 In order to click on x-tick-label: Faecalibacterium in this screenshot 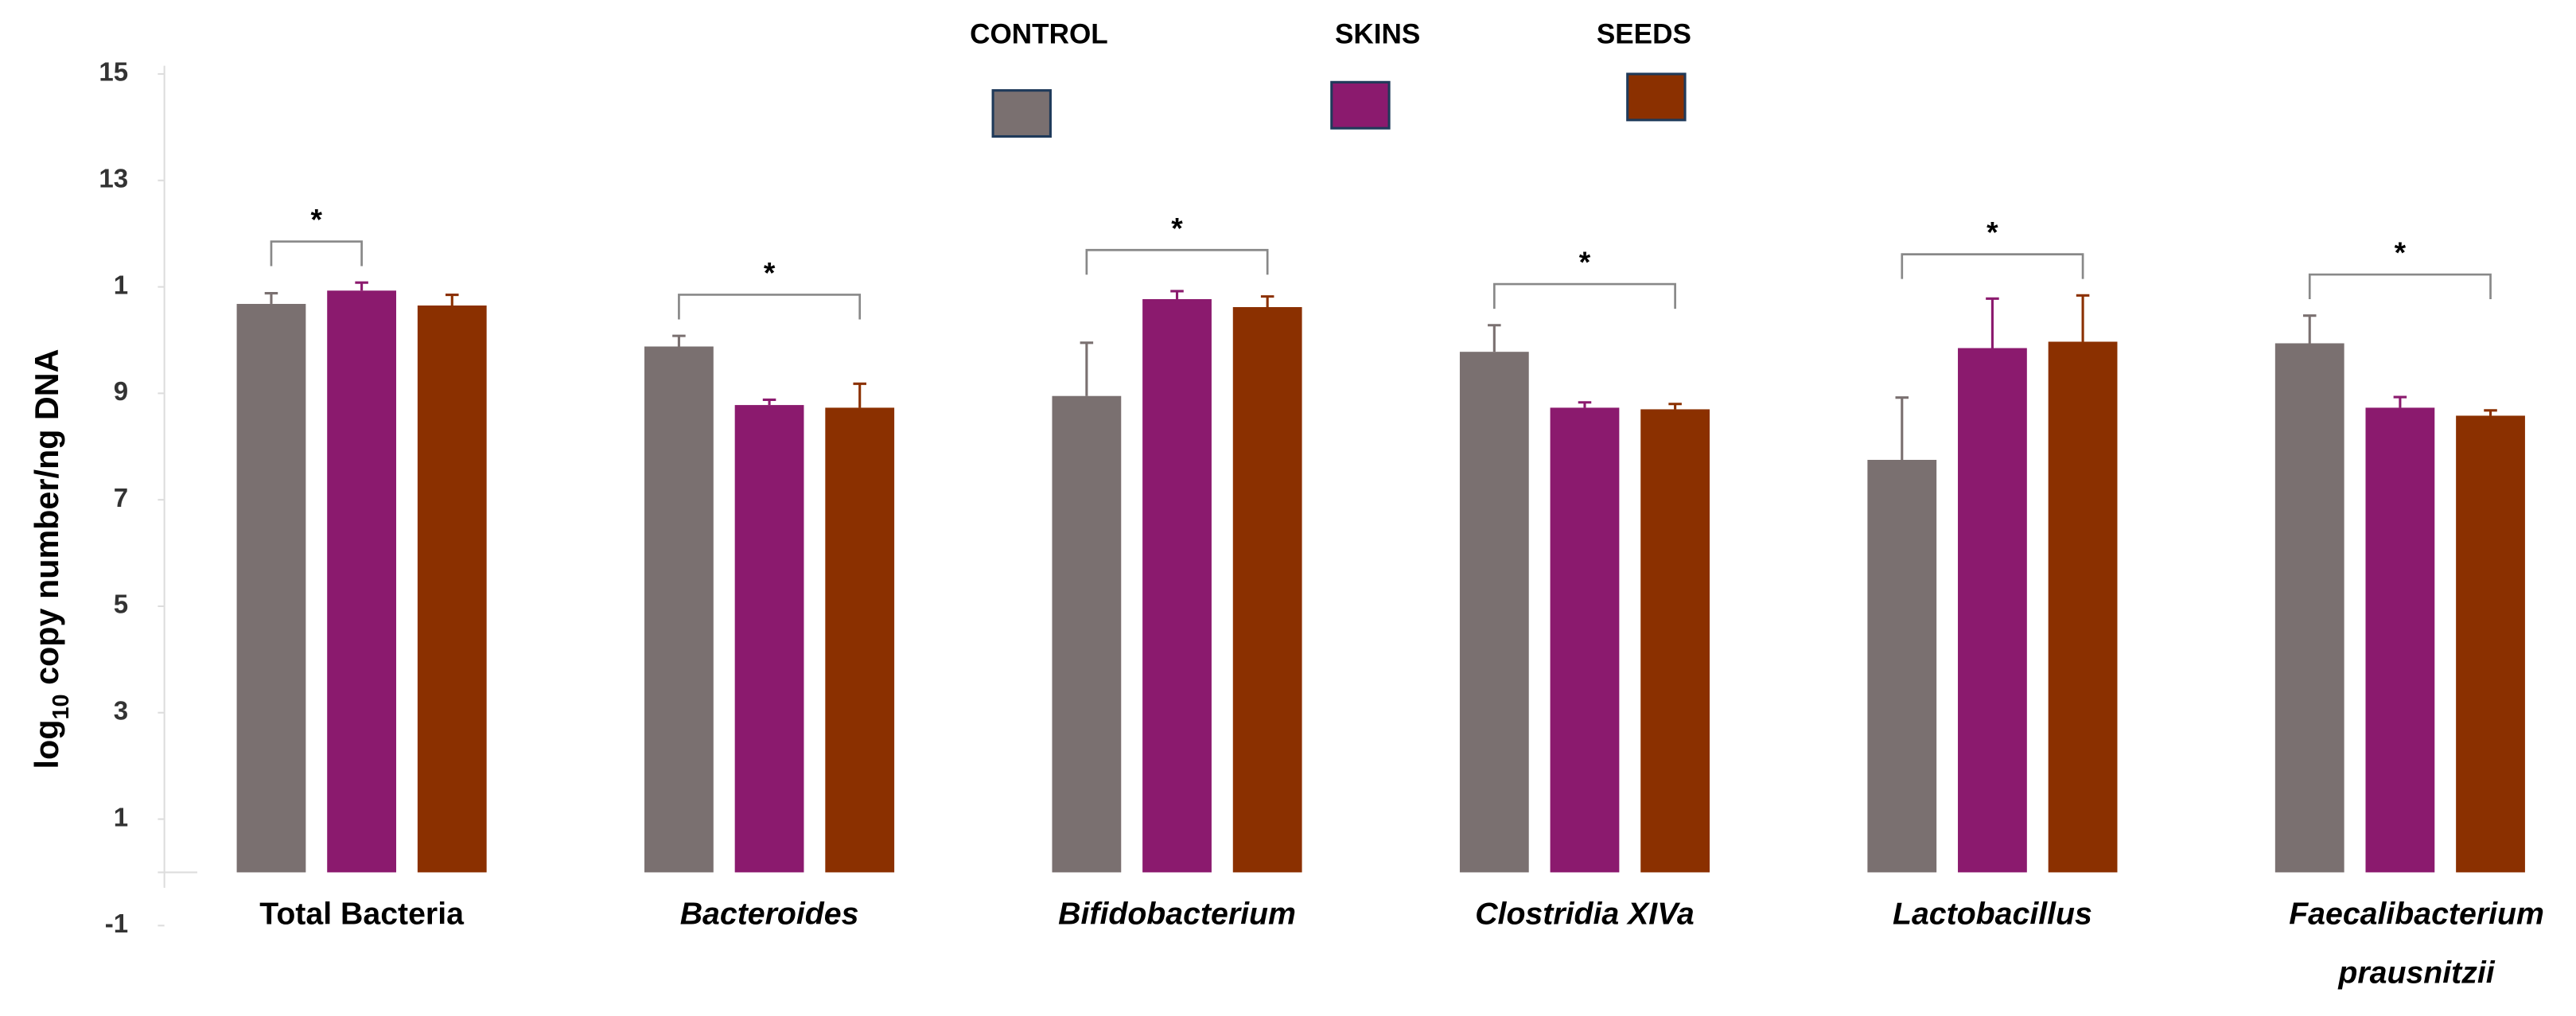, I will do `click(2417, 914)`.